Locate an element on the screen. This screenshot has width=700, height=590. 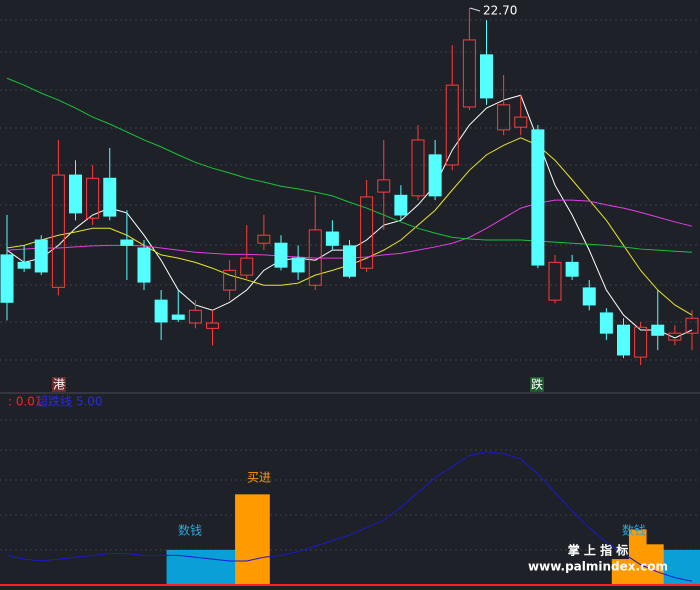
max-pointer is located at coordinates (475, 9).